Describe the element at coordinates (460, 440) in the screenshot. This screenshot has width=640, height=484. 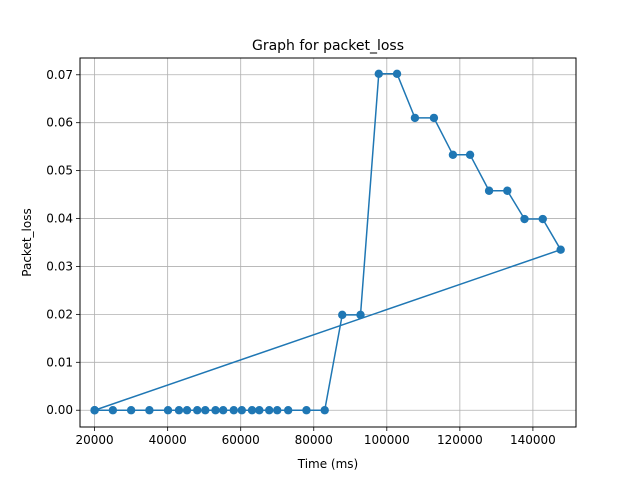
I see `x-tick-label: 120000` at that location.